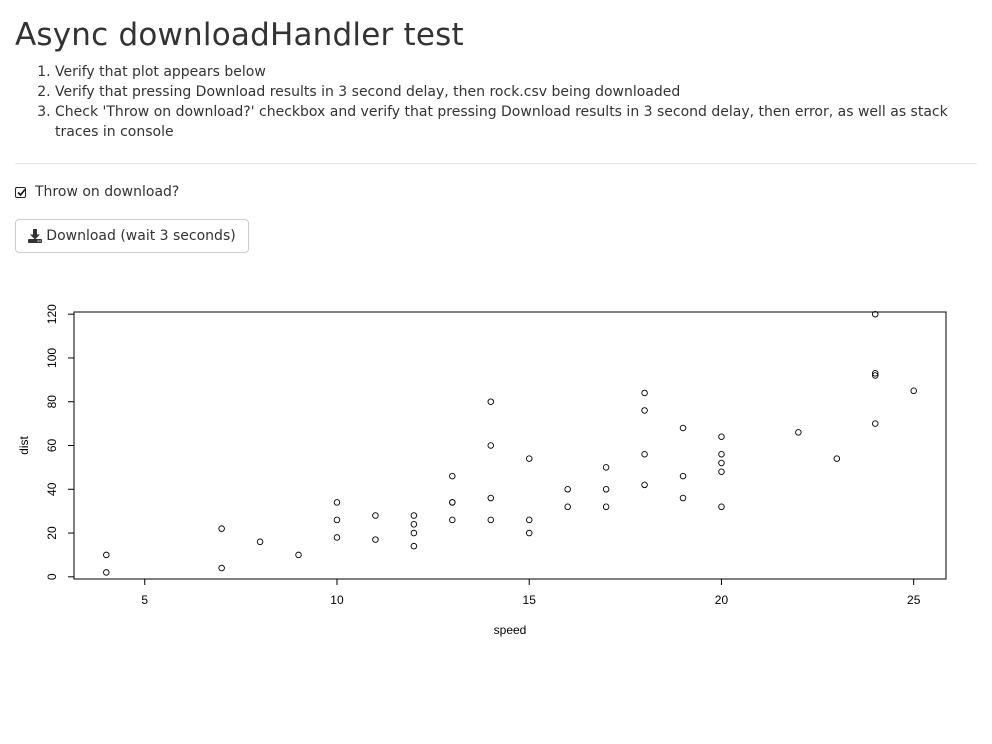 This screenshot has height=744, width=992. What do you see at coordinates (141, 236) in the screenshot?
I see `download-button-label: Download (wait 3 seconds)` at bounding box center [141, 236].